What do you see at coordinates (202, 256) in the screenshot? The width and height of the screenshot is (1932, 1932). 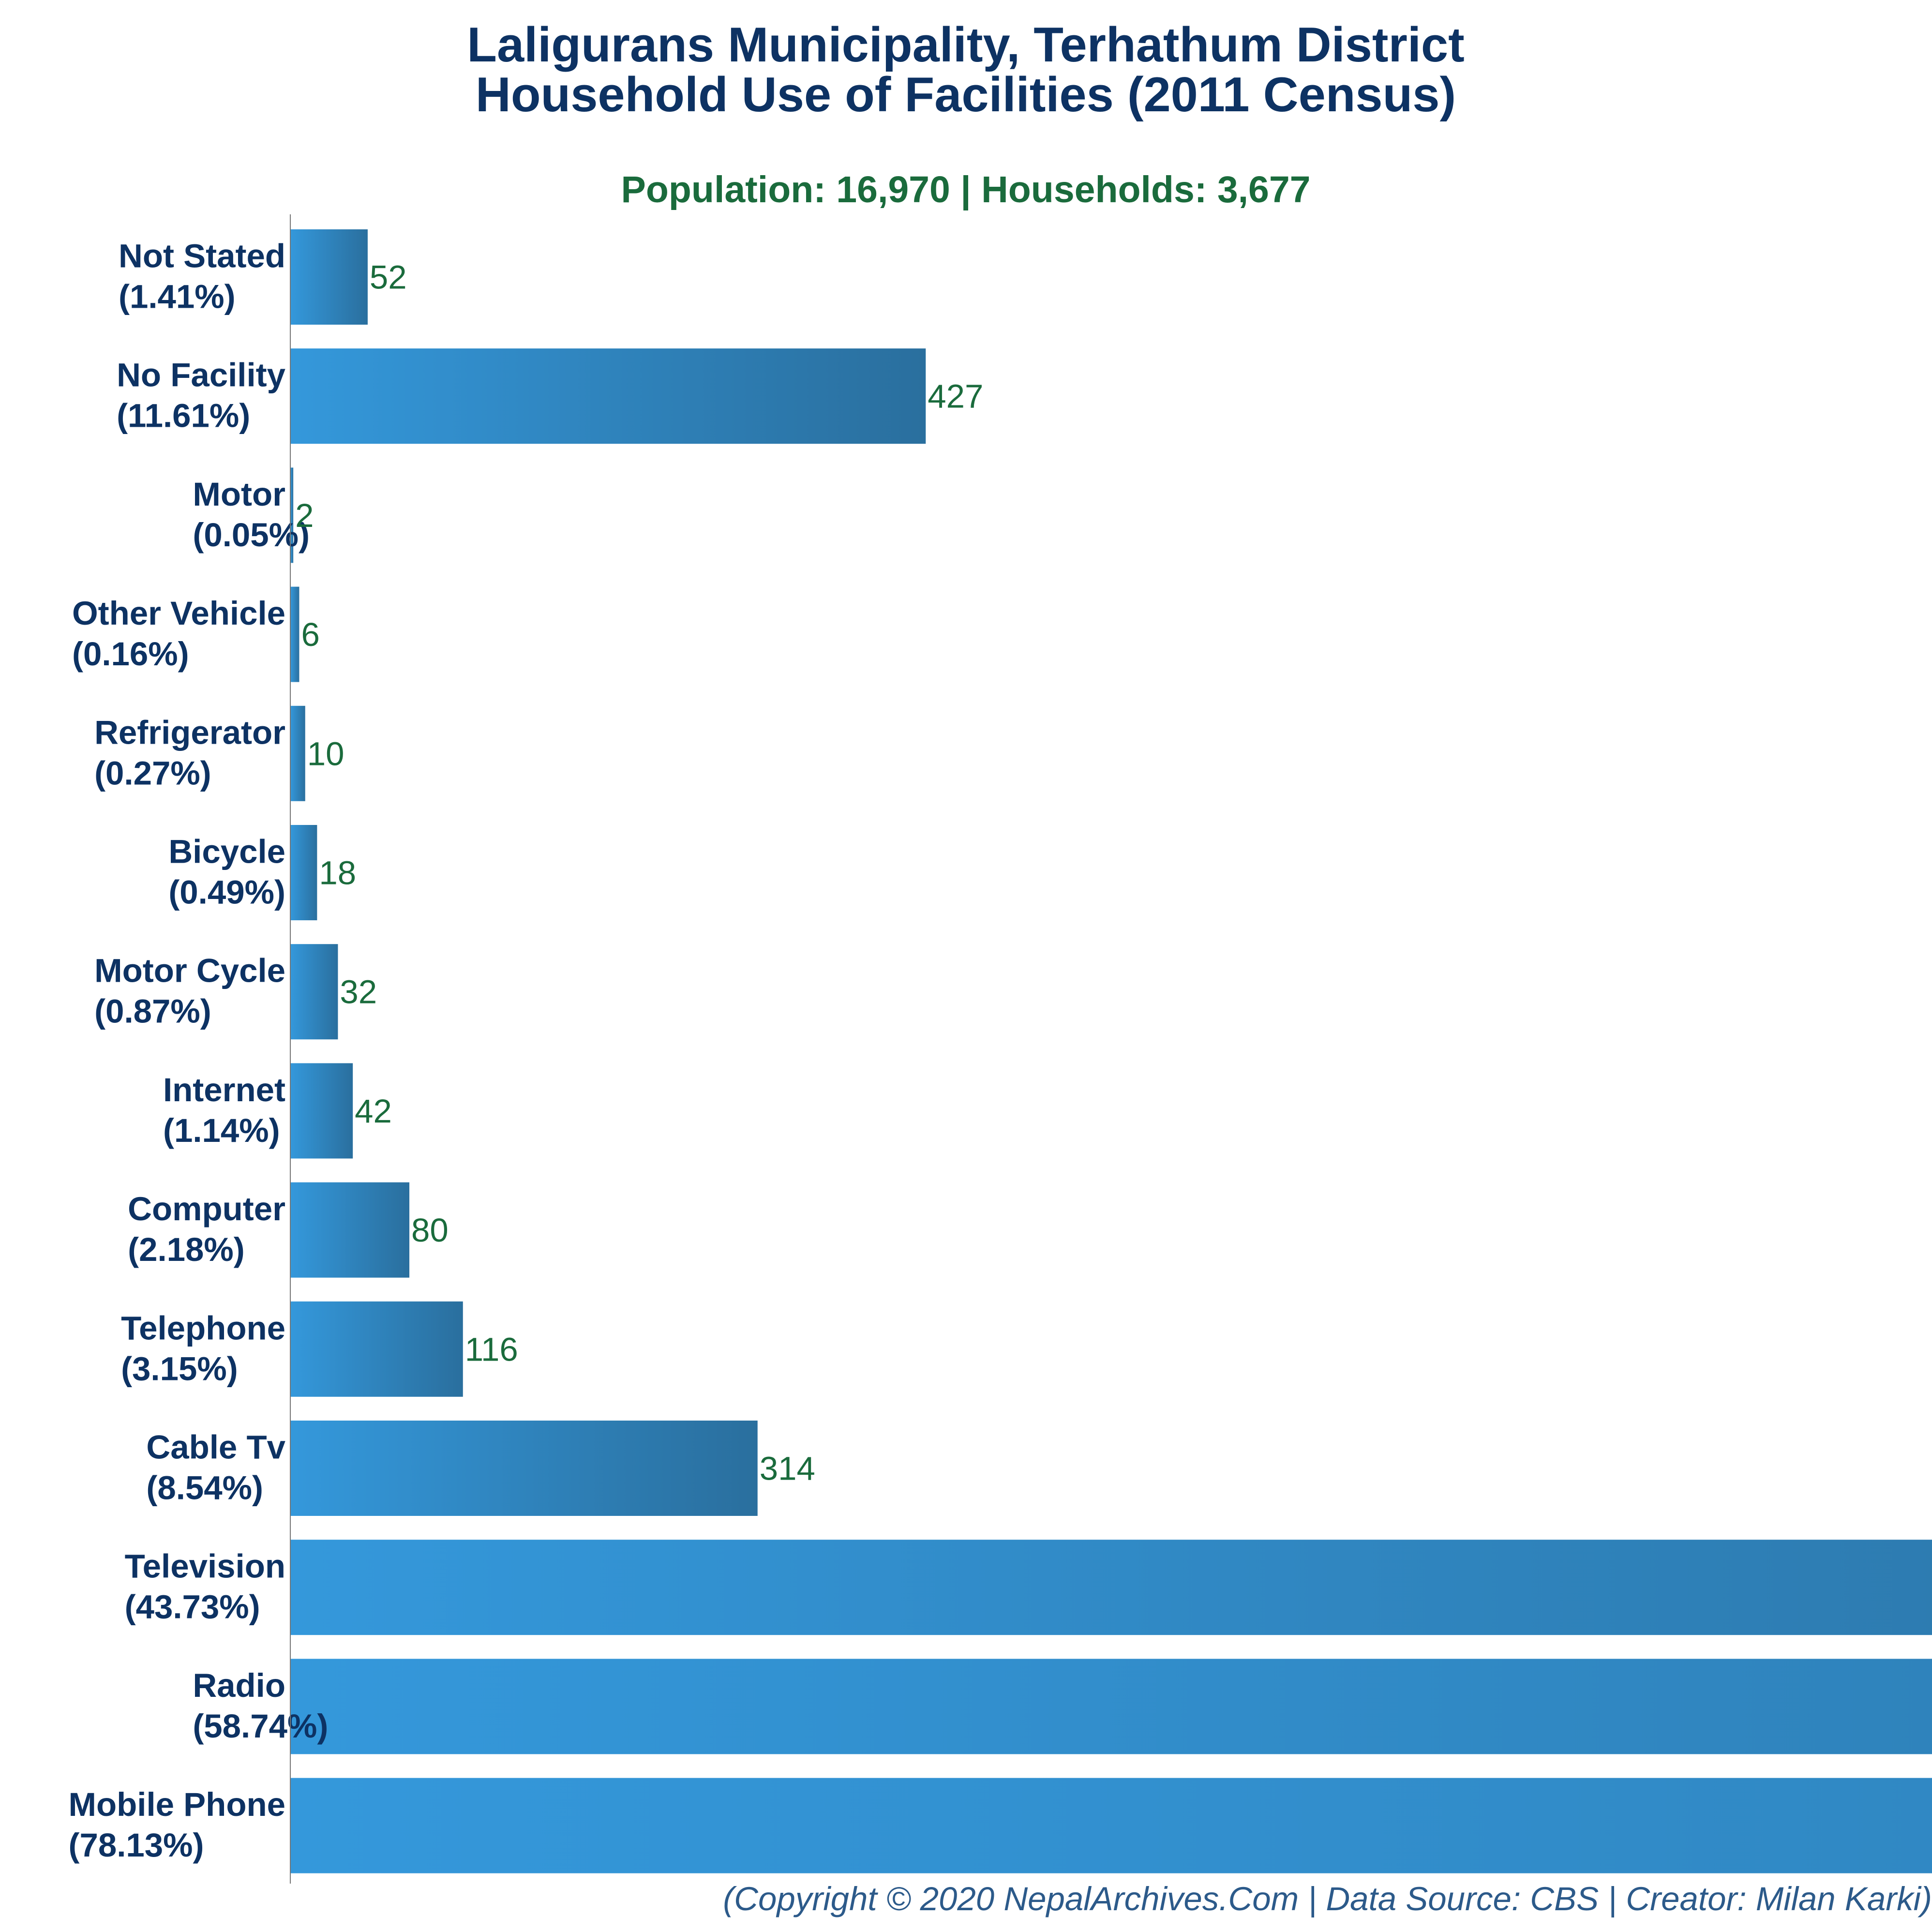 I see `category-label: Not Stated` at bounding box center [202, 256].